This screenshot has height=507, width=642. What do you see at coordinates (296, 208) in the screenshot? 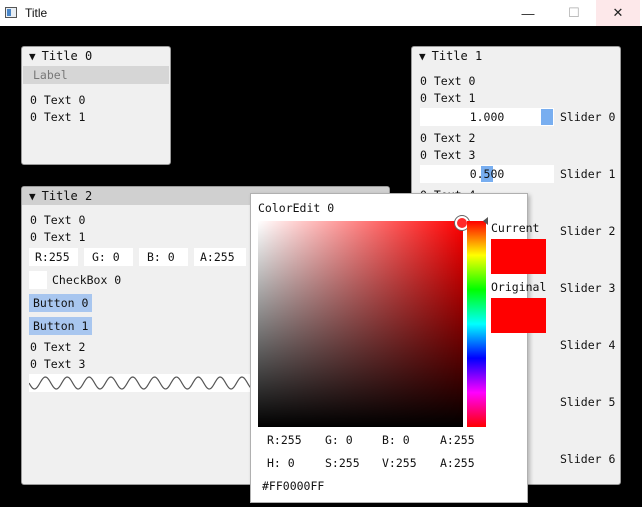
I see `color-edit-title: ColorEdit 0` at bounding box center [296, 208].